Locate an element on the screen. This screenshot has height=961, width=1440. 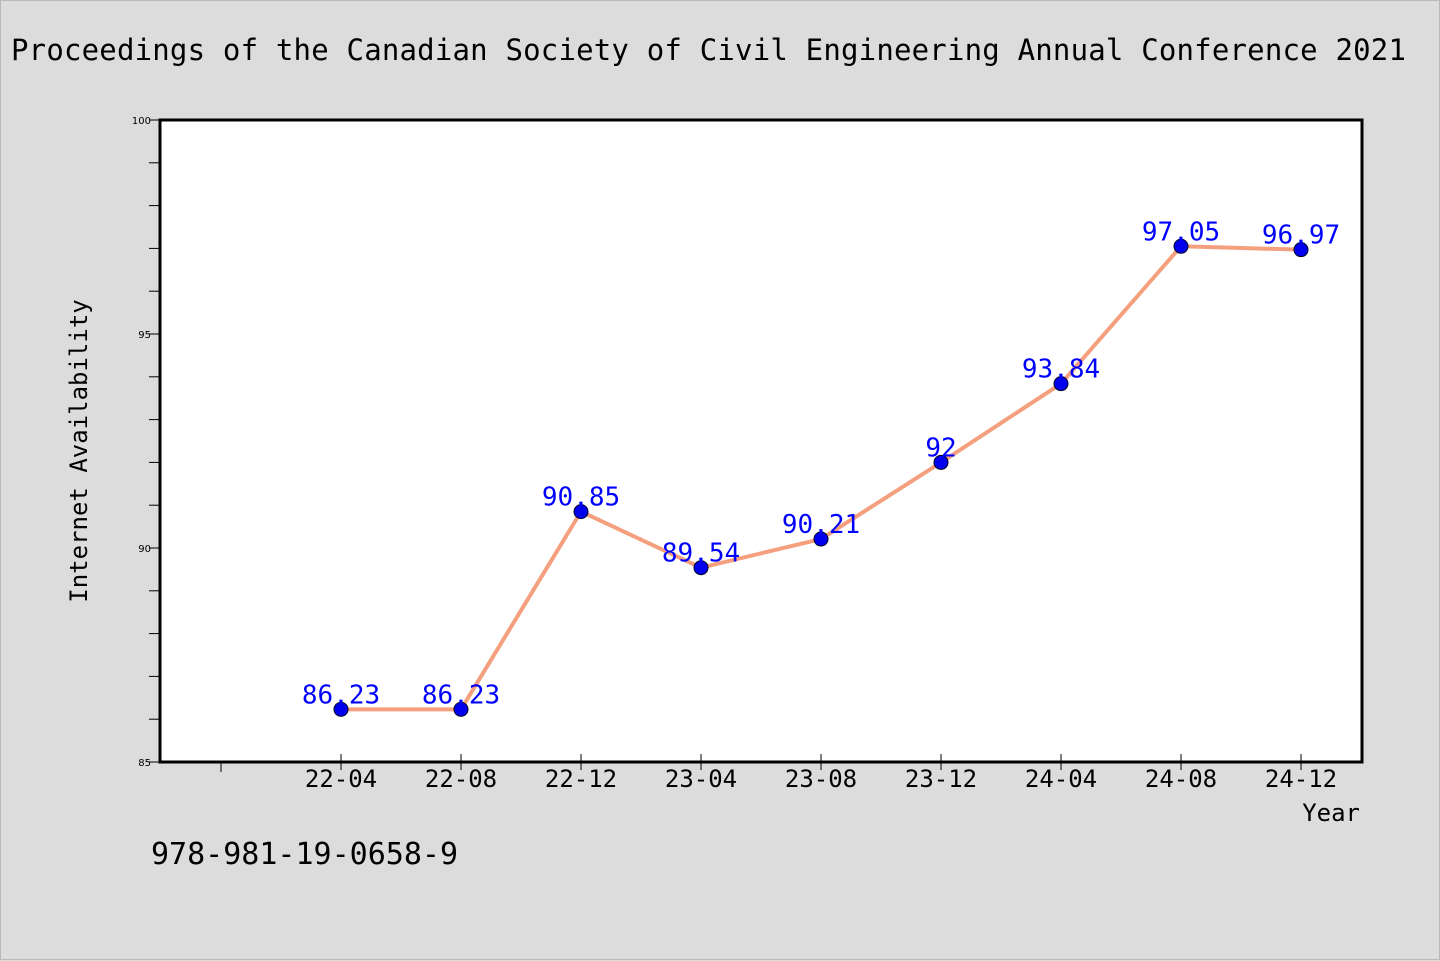
data-label: 90.85 is located at coordinates (581, 498).